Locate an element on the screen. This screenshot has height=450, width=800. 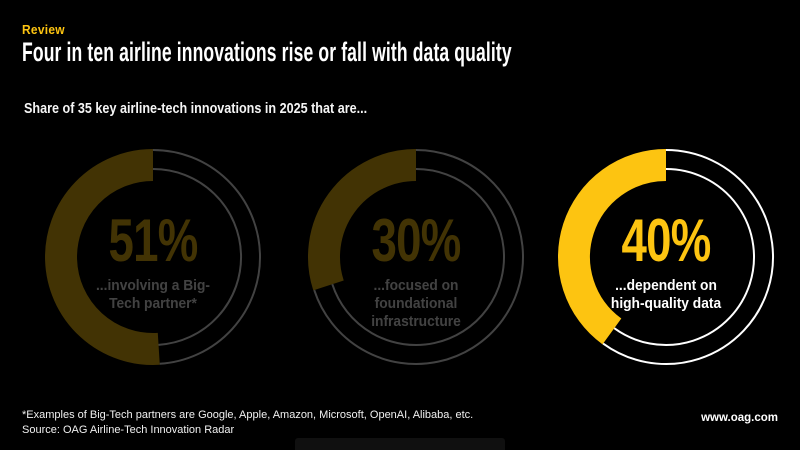
donut-chart-high-quality-data: 40% ...dependent on high-quality data is located at coordinates (666, 257).